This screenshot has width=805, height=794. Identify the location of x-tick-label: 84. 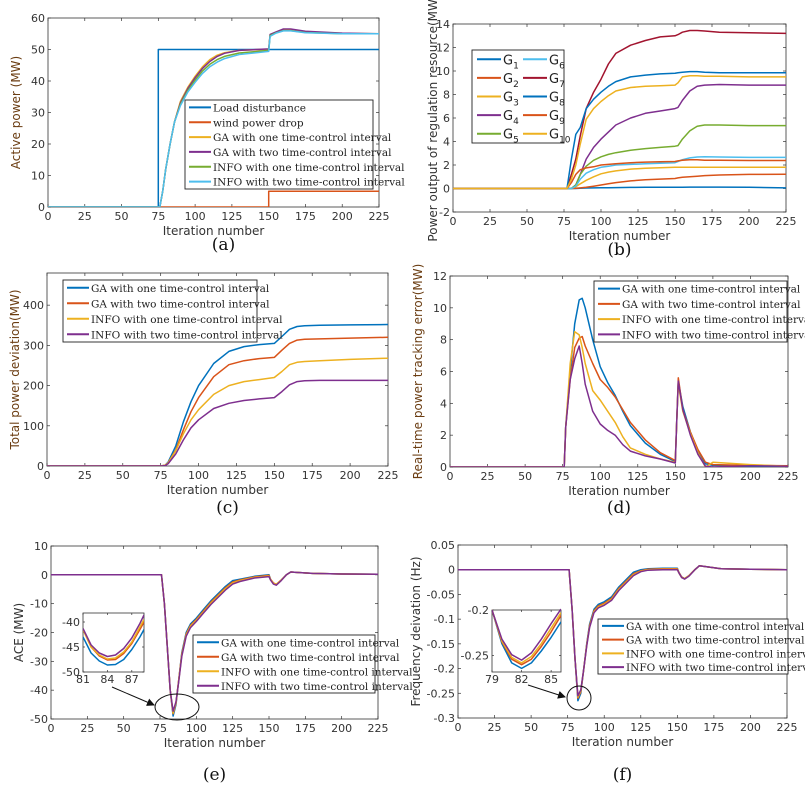
(107, 679).